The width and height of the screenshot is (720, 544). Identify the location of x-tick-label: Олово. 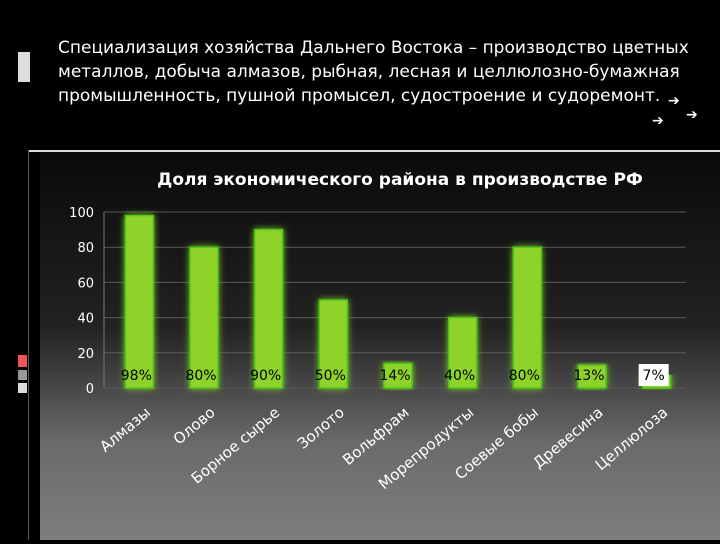
(194, 425).